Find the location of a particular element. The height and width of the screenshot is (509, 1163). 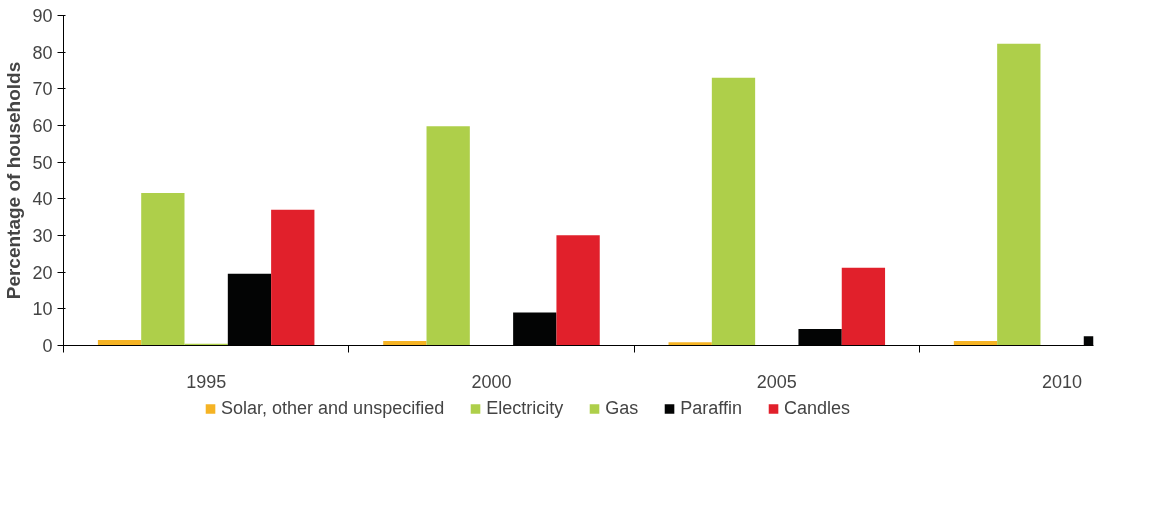

y-tick-label: 70 is located at coordinates (42, 89).